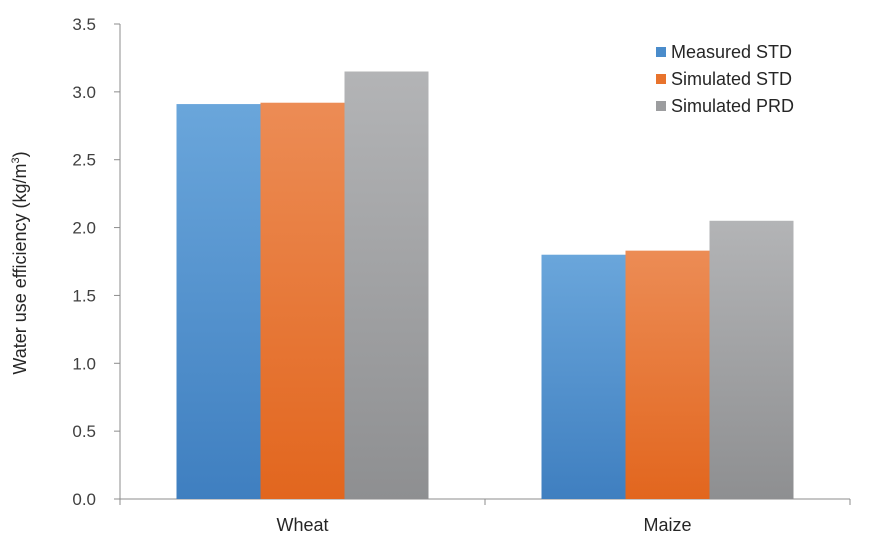  Describe the element at coordinates (84, 228) in the screenshot. I see `y-tick-label: 2.0` at that location.